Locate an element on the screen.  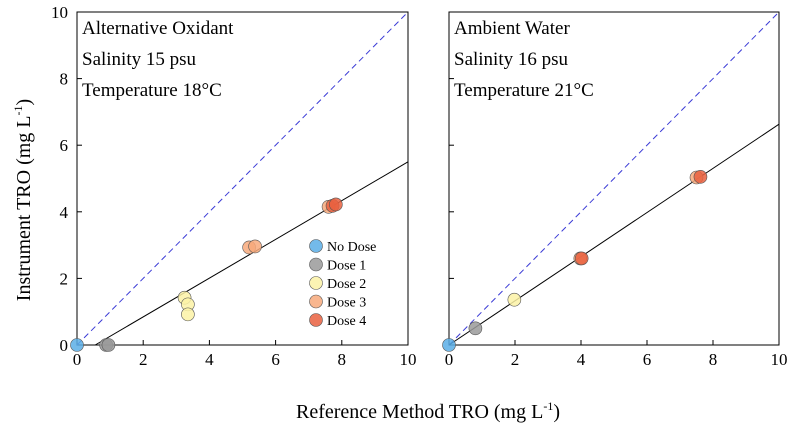
x-axis-label-end: ) is located at coordinates (556, 412).